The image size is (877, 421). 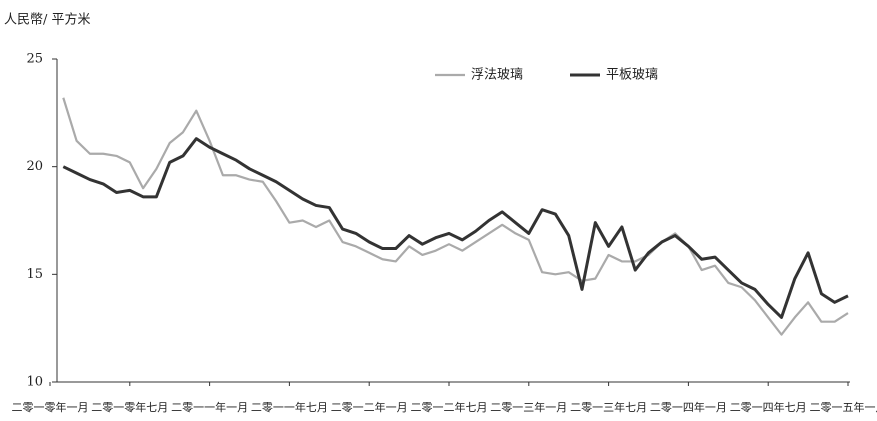 I want to click on x-tick-label: 二零一一年七月, so click(x=289, y=407).